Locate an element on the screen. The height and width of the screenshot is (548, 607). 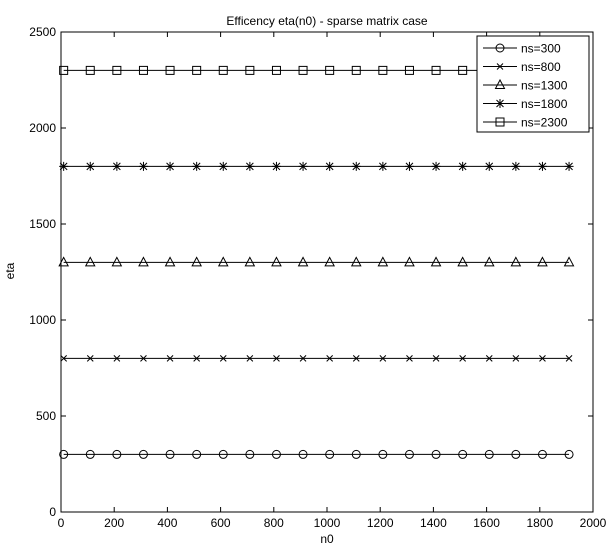
x-tick-label: 1800 is located at coordinates (539, 523).